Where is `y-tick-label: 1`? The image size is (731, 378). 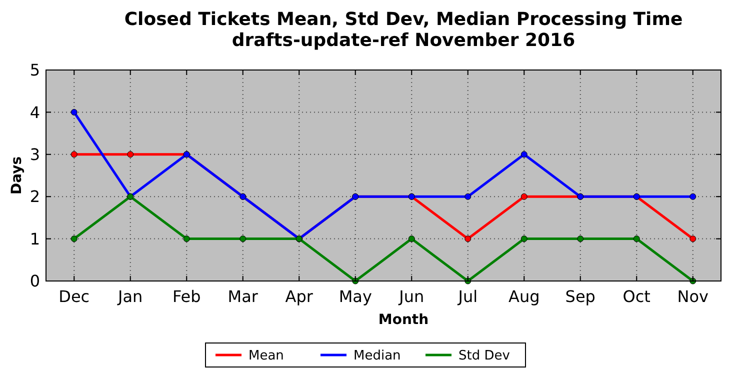 y-tick-label: 1 is located at coordinates (35, 238).